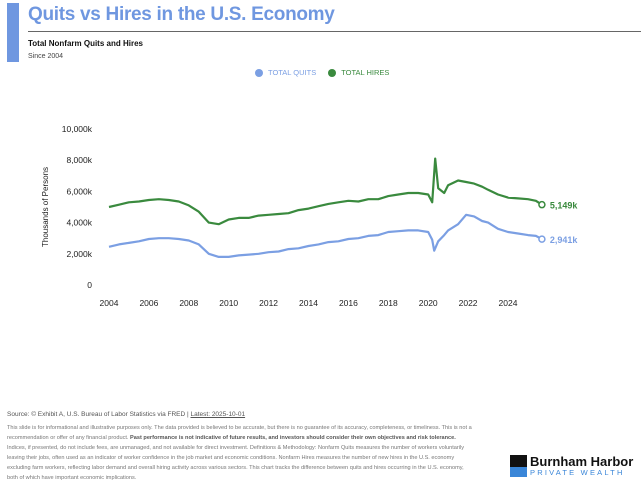  I want to click on y-tick-label: 6,000k, so click(79, 191).